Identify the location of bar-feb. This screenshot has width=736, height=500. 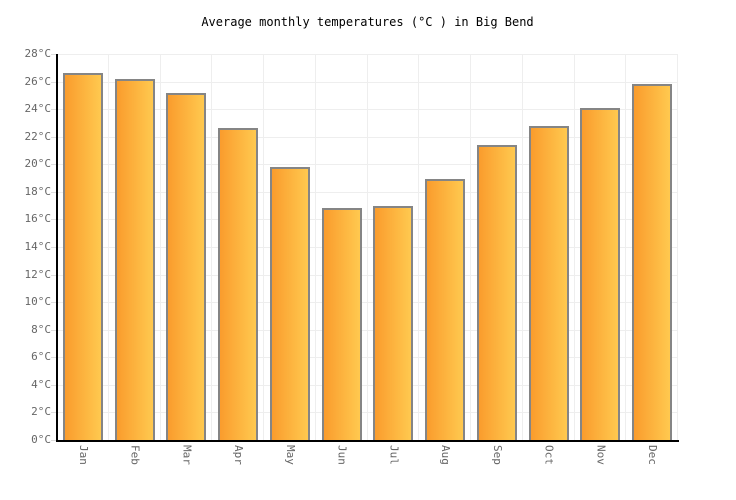
(134, 259).